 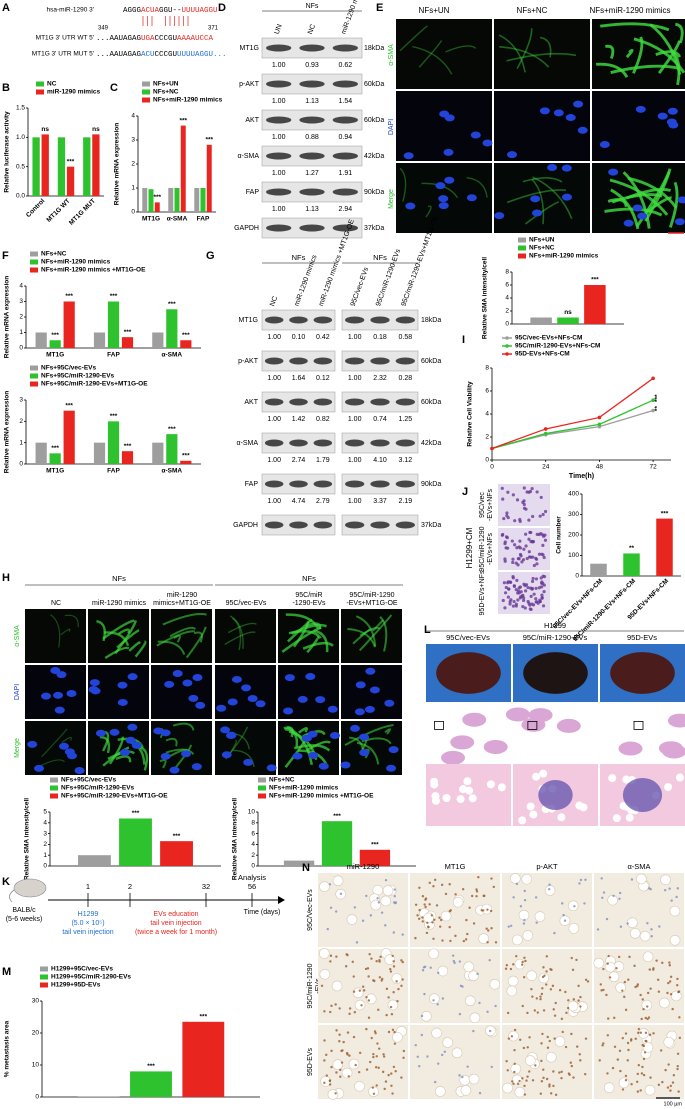 What do you see at coordinates (653, 467) in the screenshot?
I see `x-tick-label: 72` at bounding box center [653, 467].